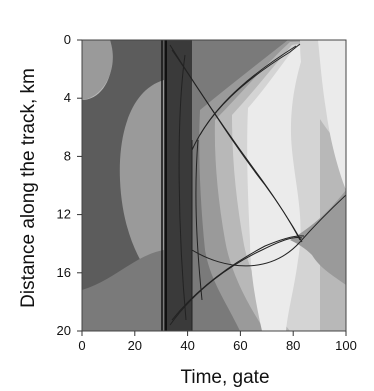 The image size is (374, 391). I want to click on x-tick-label: 0, so click(81, 345).